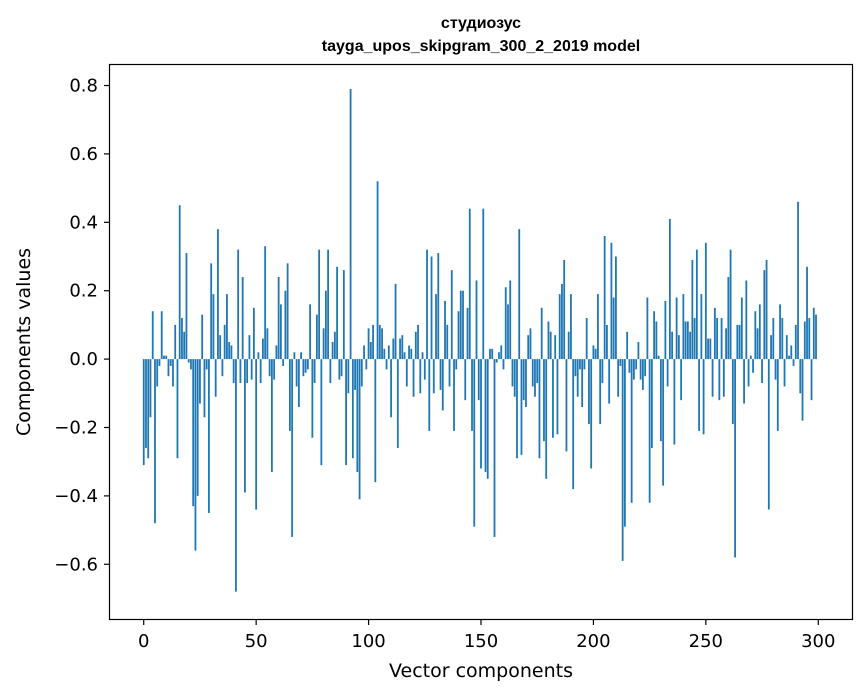  I want to click on chart-title: студиозус, so click(481, 23).